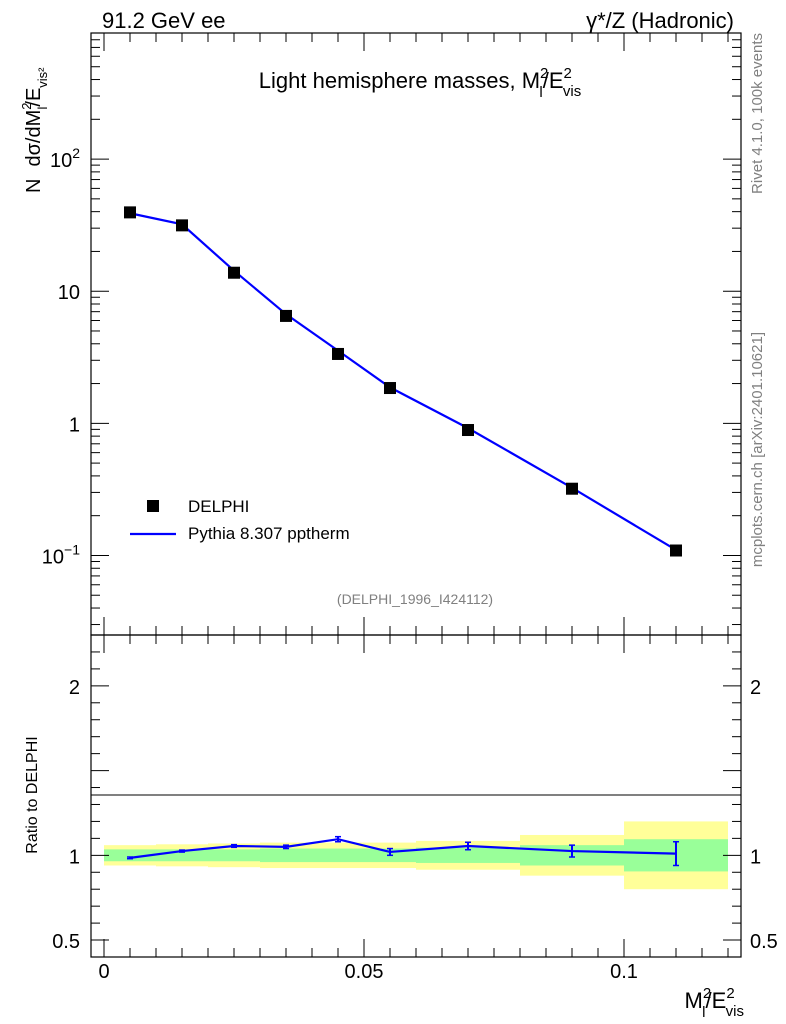 This screenshot has height=1024, width=786. What do you see at coordinates (61, 356) in the screenshot?
I see `main-y-tick-labels: 10⁻¹ 1 10 10²` at bounding box center [61, 356].